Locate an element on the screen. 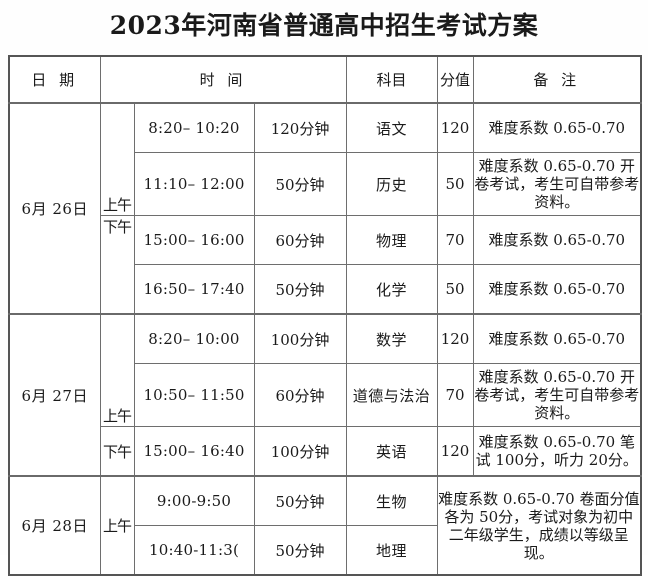 This screenshot has height=576, width=648. subject-cell: 语文 is located at coordinates (391, 127).